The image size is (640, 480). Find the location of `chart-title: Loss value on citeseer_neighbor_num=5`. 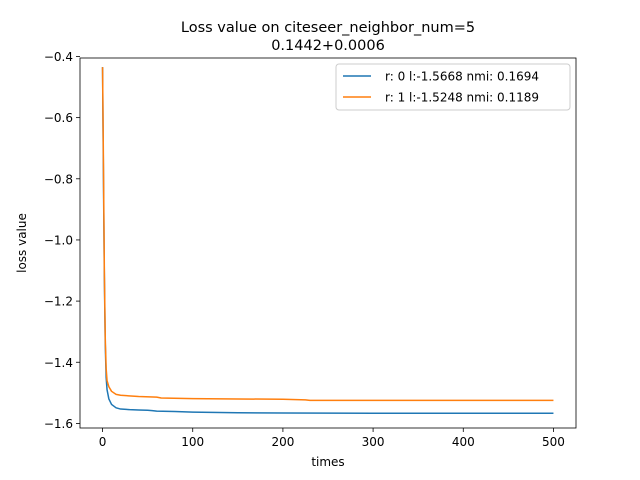

chart-title: Loss value on citeseer_neighbor_num=5 is located at coordinates (328, 28).